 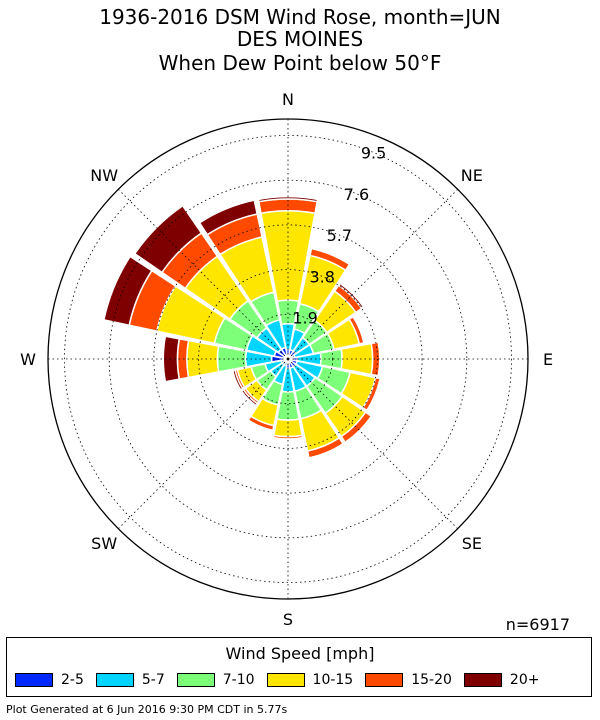 I want to click on compass-label-E: E, so click(x=548, y=359).